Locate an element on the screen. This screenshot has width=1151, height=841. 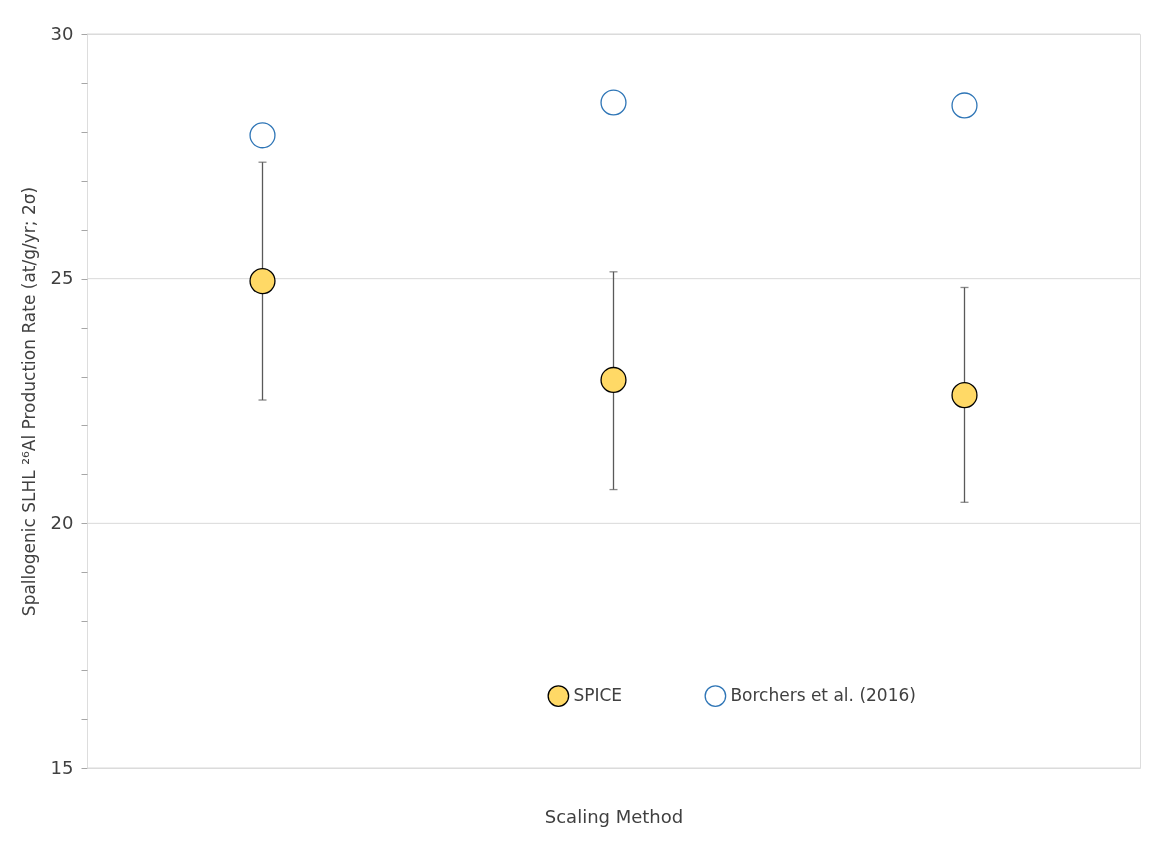
legend-label: Borchers et al. (2016) is located at coordinates (823, 695).